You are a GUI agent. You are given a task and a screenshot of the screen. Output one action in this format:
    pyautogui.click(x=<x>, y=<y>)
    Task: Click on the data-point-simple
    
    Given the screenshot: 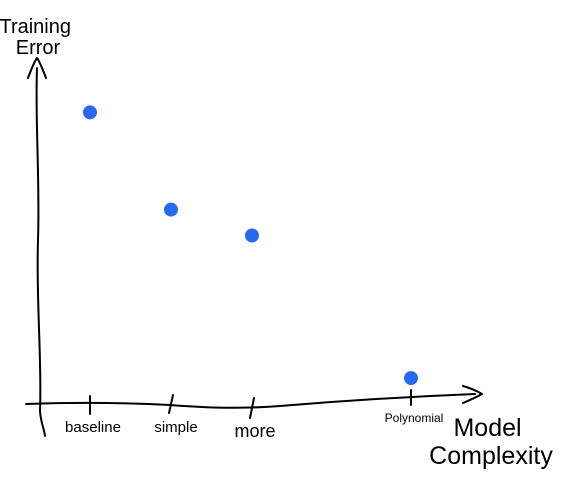 What is the action you would take?
    pyautogui.click(x=171, y=209)
    